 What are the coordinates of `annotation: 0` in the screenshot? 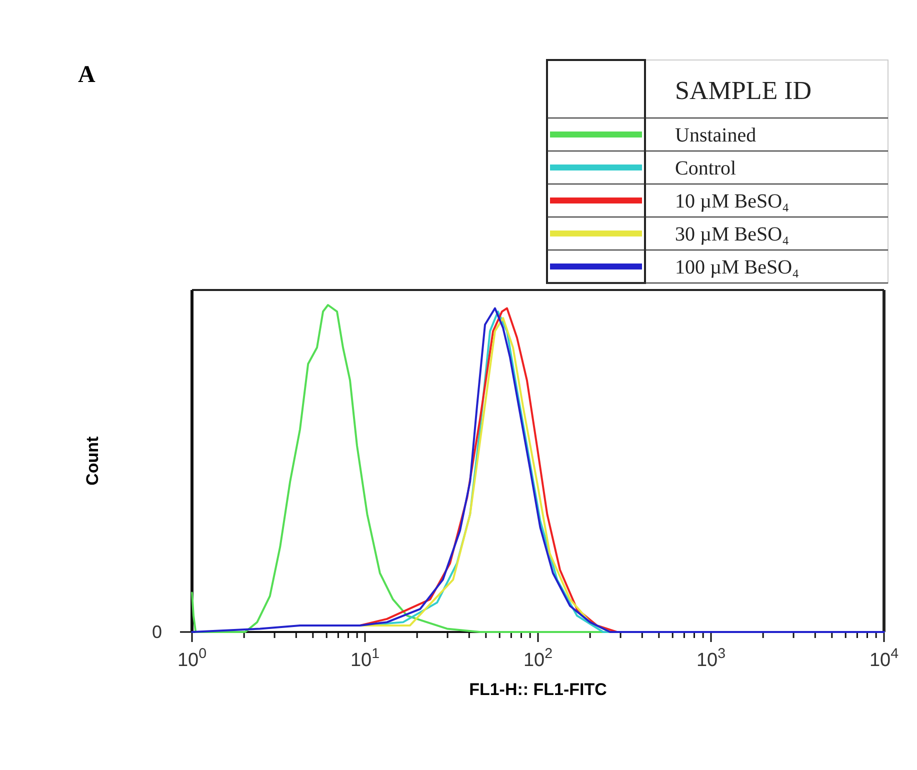 It's located at (157, 632).